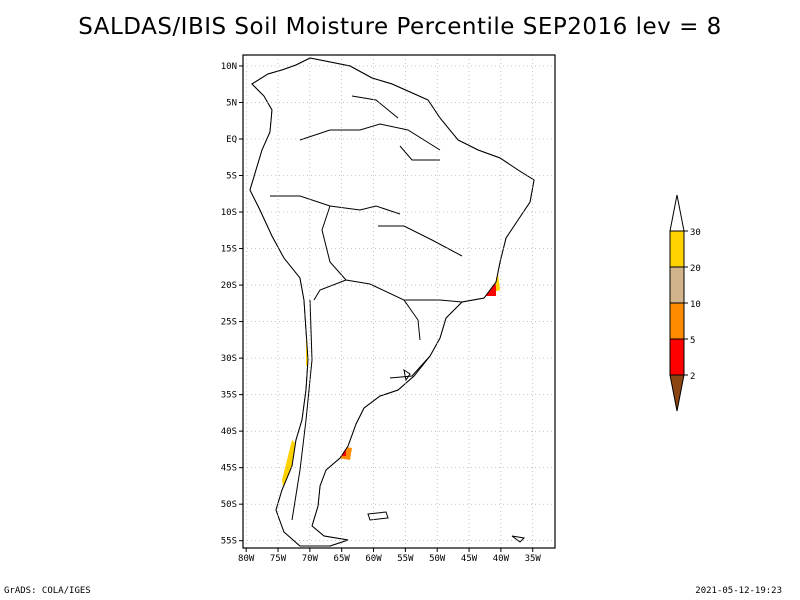  What do you see at coordinates (231, 177) in the screenshot?
I see `y-tick-label: 5S` at bounding box center [231, 177].